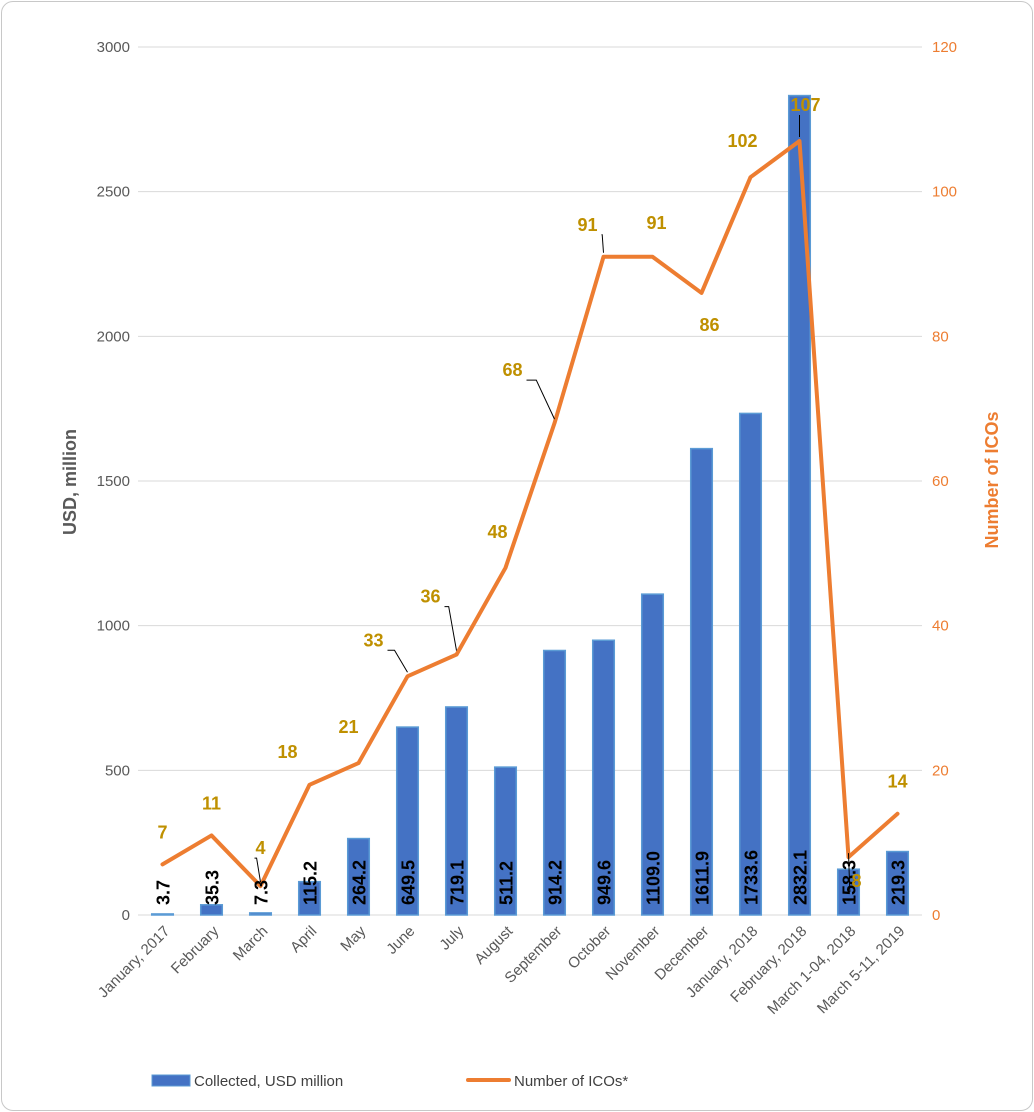  Describe the element at coordinates (940, 626) in the screenshot. I see `y2-tick-label: 40` at that location.